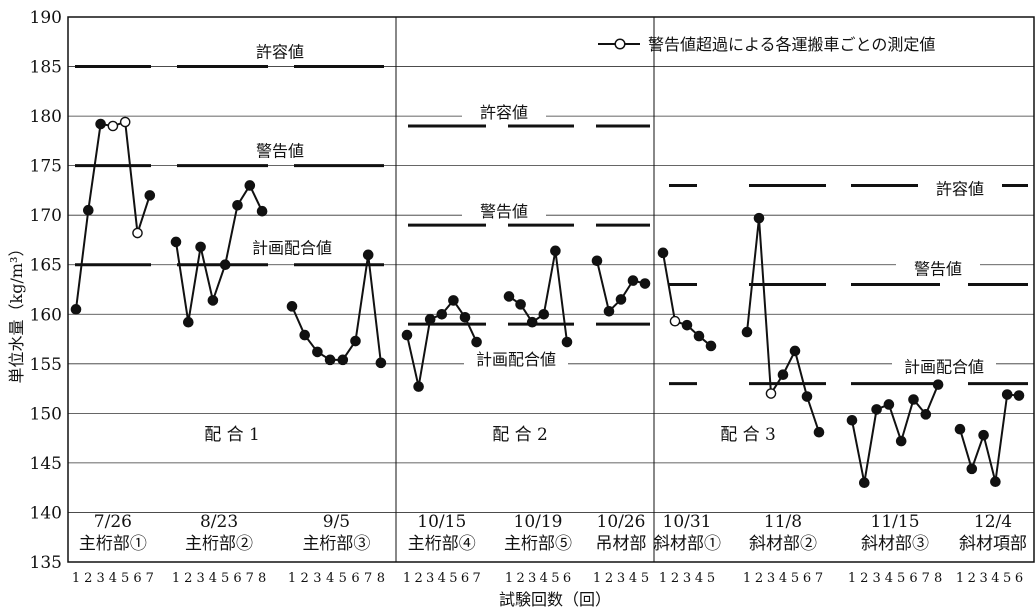 The width and height of the screenshot is (1036, 613). What do you see at coordinates (46, 513) in the screenshot?
I see `y-tick-label: 140` at bounding box center [46, 513].